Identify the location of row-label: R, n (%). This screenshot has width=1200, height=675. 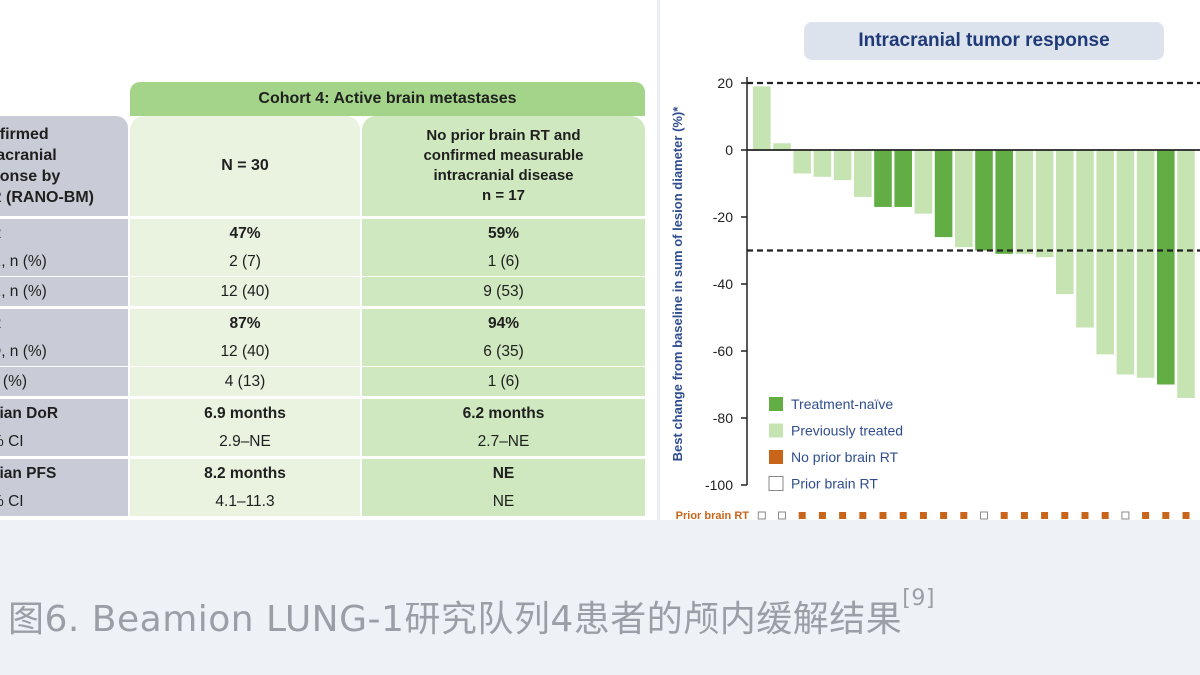
(64, 291).